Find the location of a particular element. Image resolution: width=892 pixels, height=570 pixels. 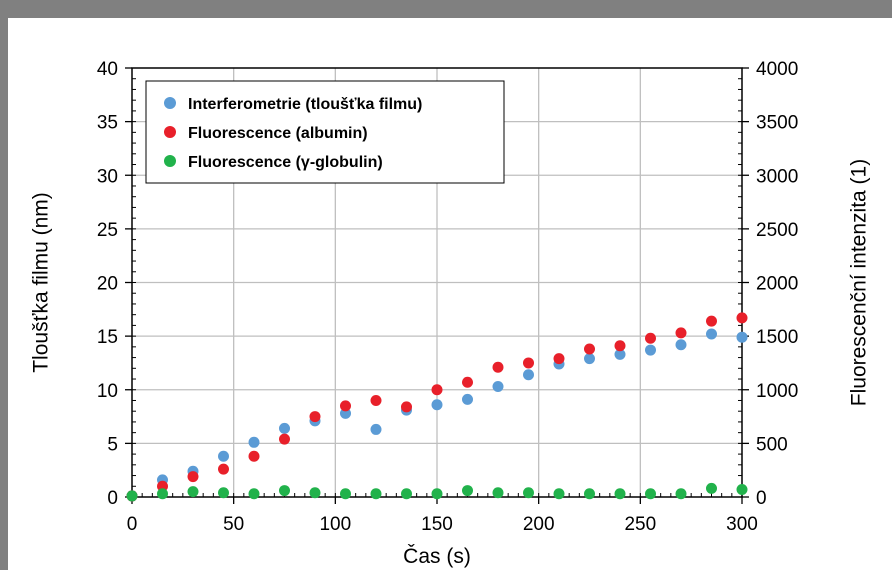

y2-tick-labels: 0 500 1000 1500 2000 2500 3000 3500 4000 is located at coordinates (777, 284).